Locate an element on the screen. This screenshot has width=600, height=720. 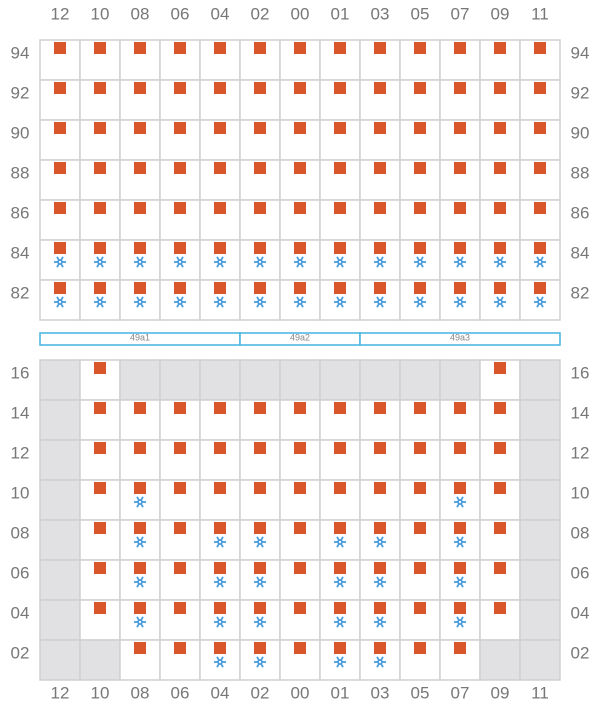
column-label: 05 is located at coordinates (420, 692).